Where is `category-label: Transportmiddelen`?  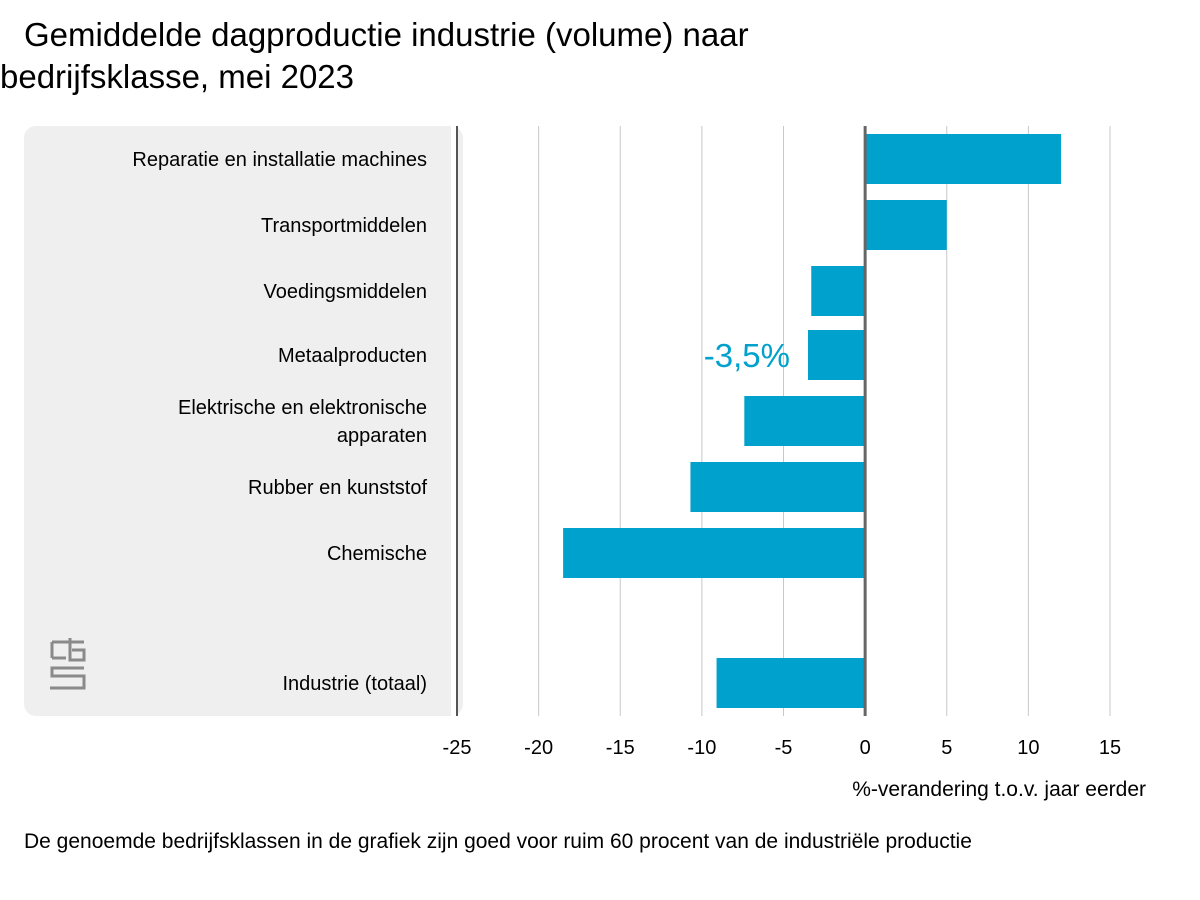 category-label: Transportmiddelen is located at coordinates (344, 226).